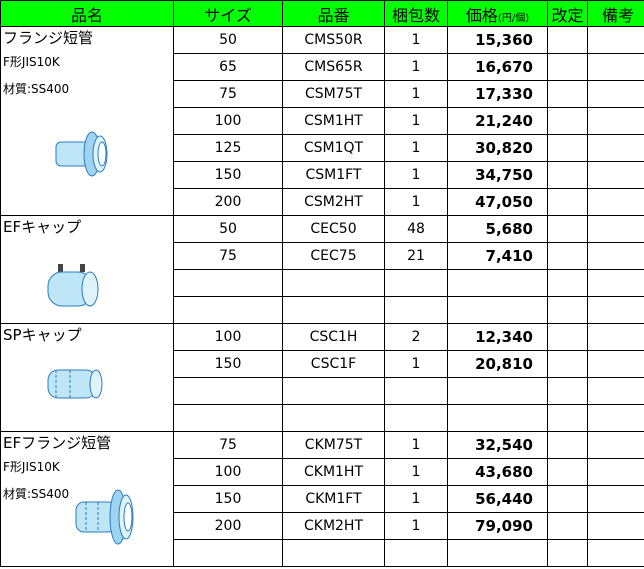 This screenshot has height=569, width=644. I want to click on table-row: 125 CSM1QT 1 30,820, so click(322, 148).